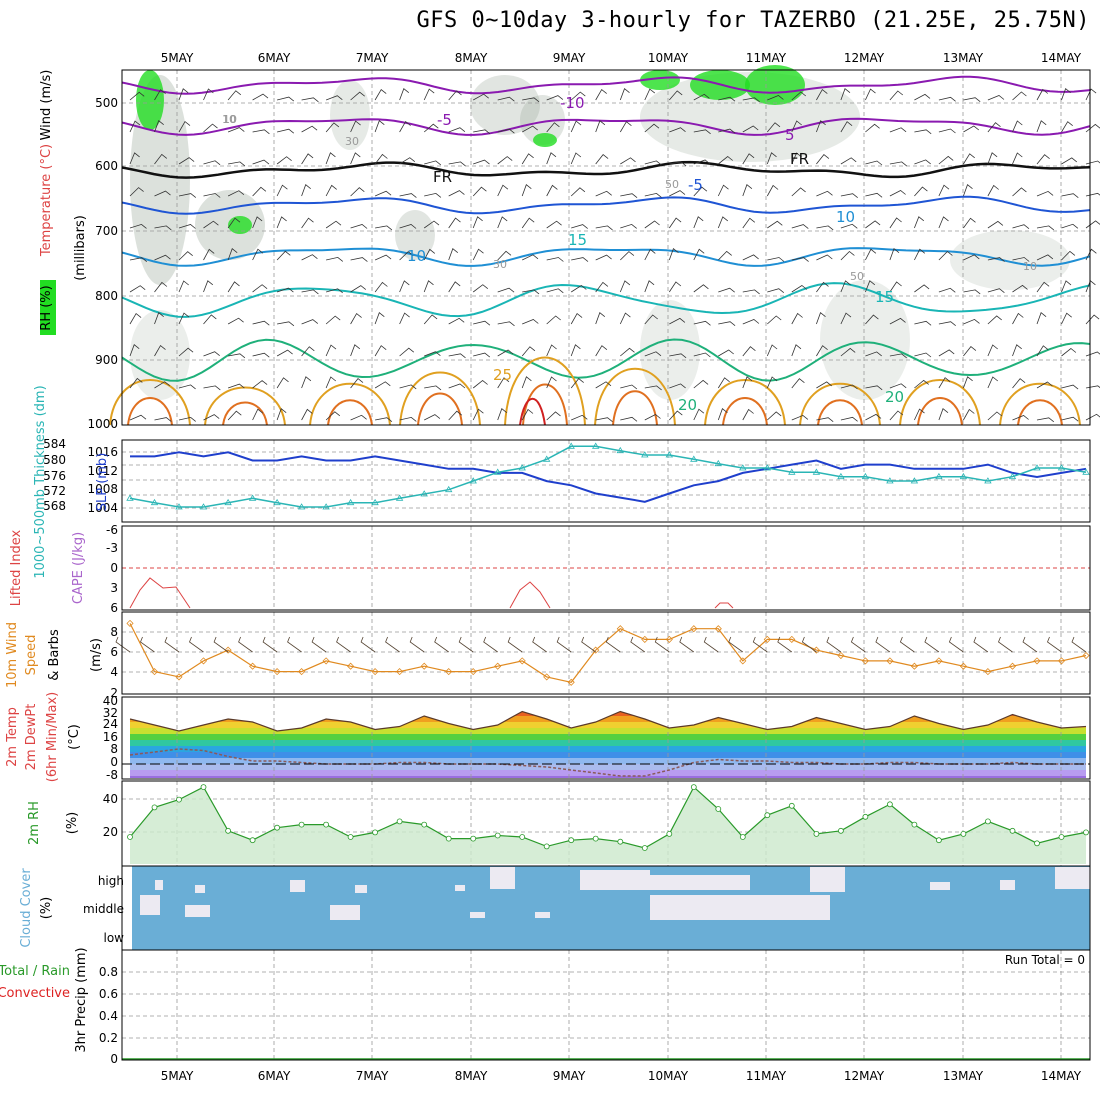 Image resolution: width=1100 pixels, height=1100 pixels. I want to click on contour-minus5, so click(606, 126).